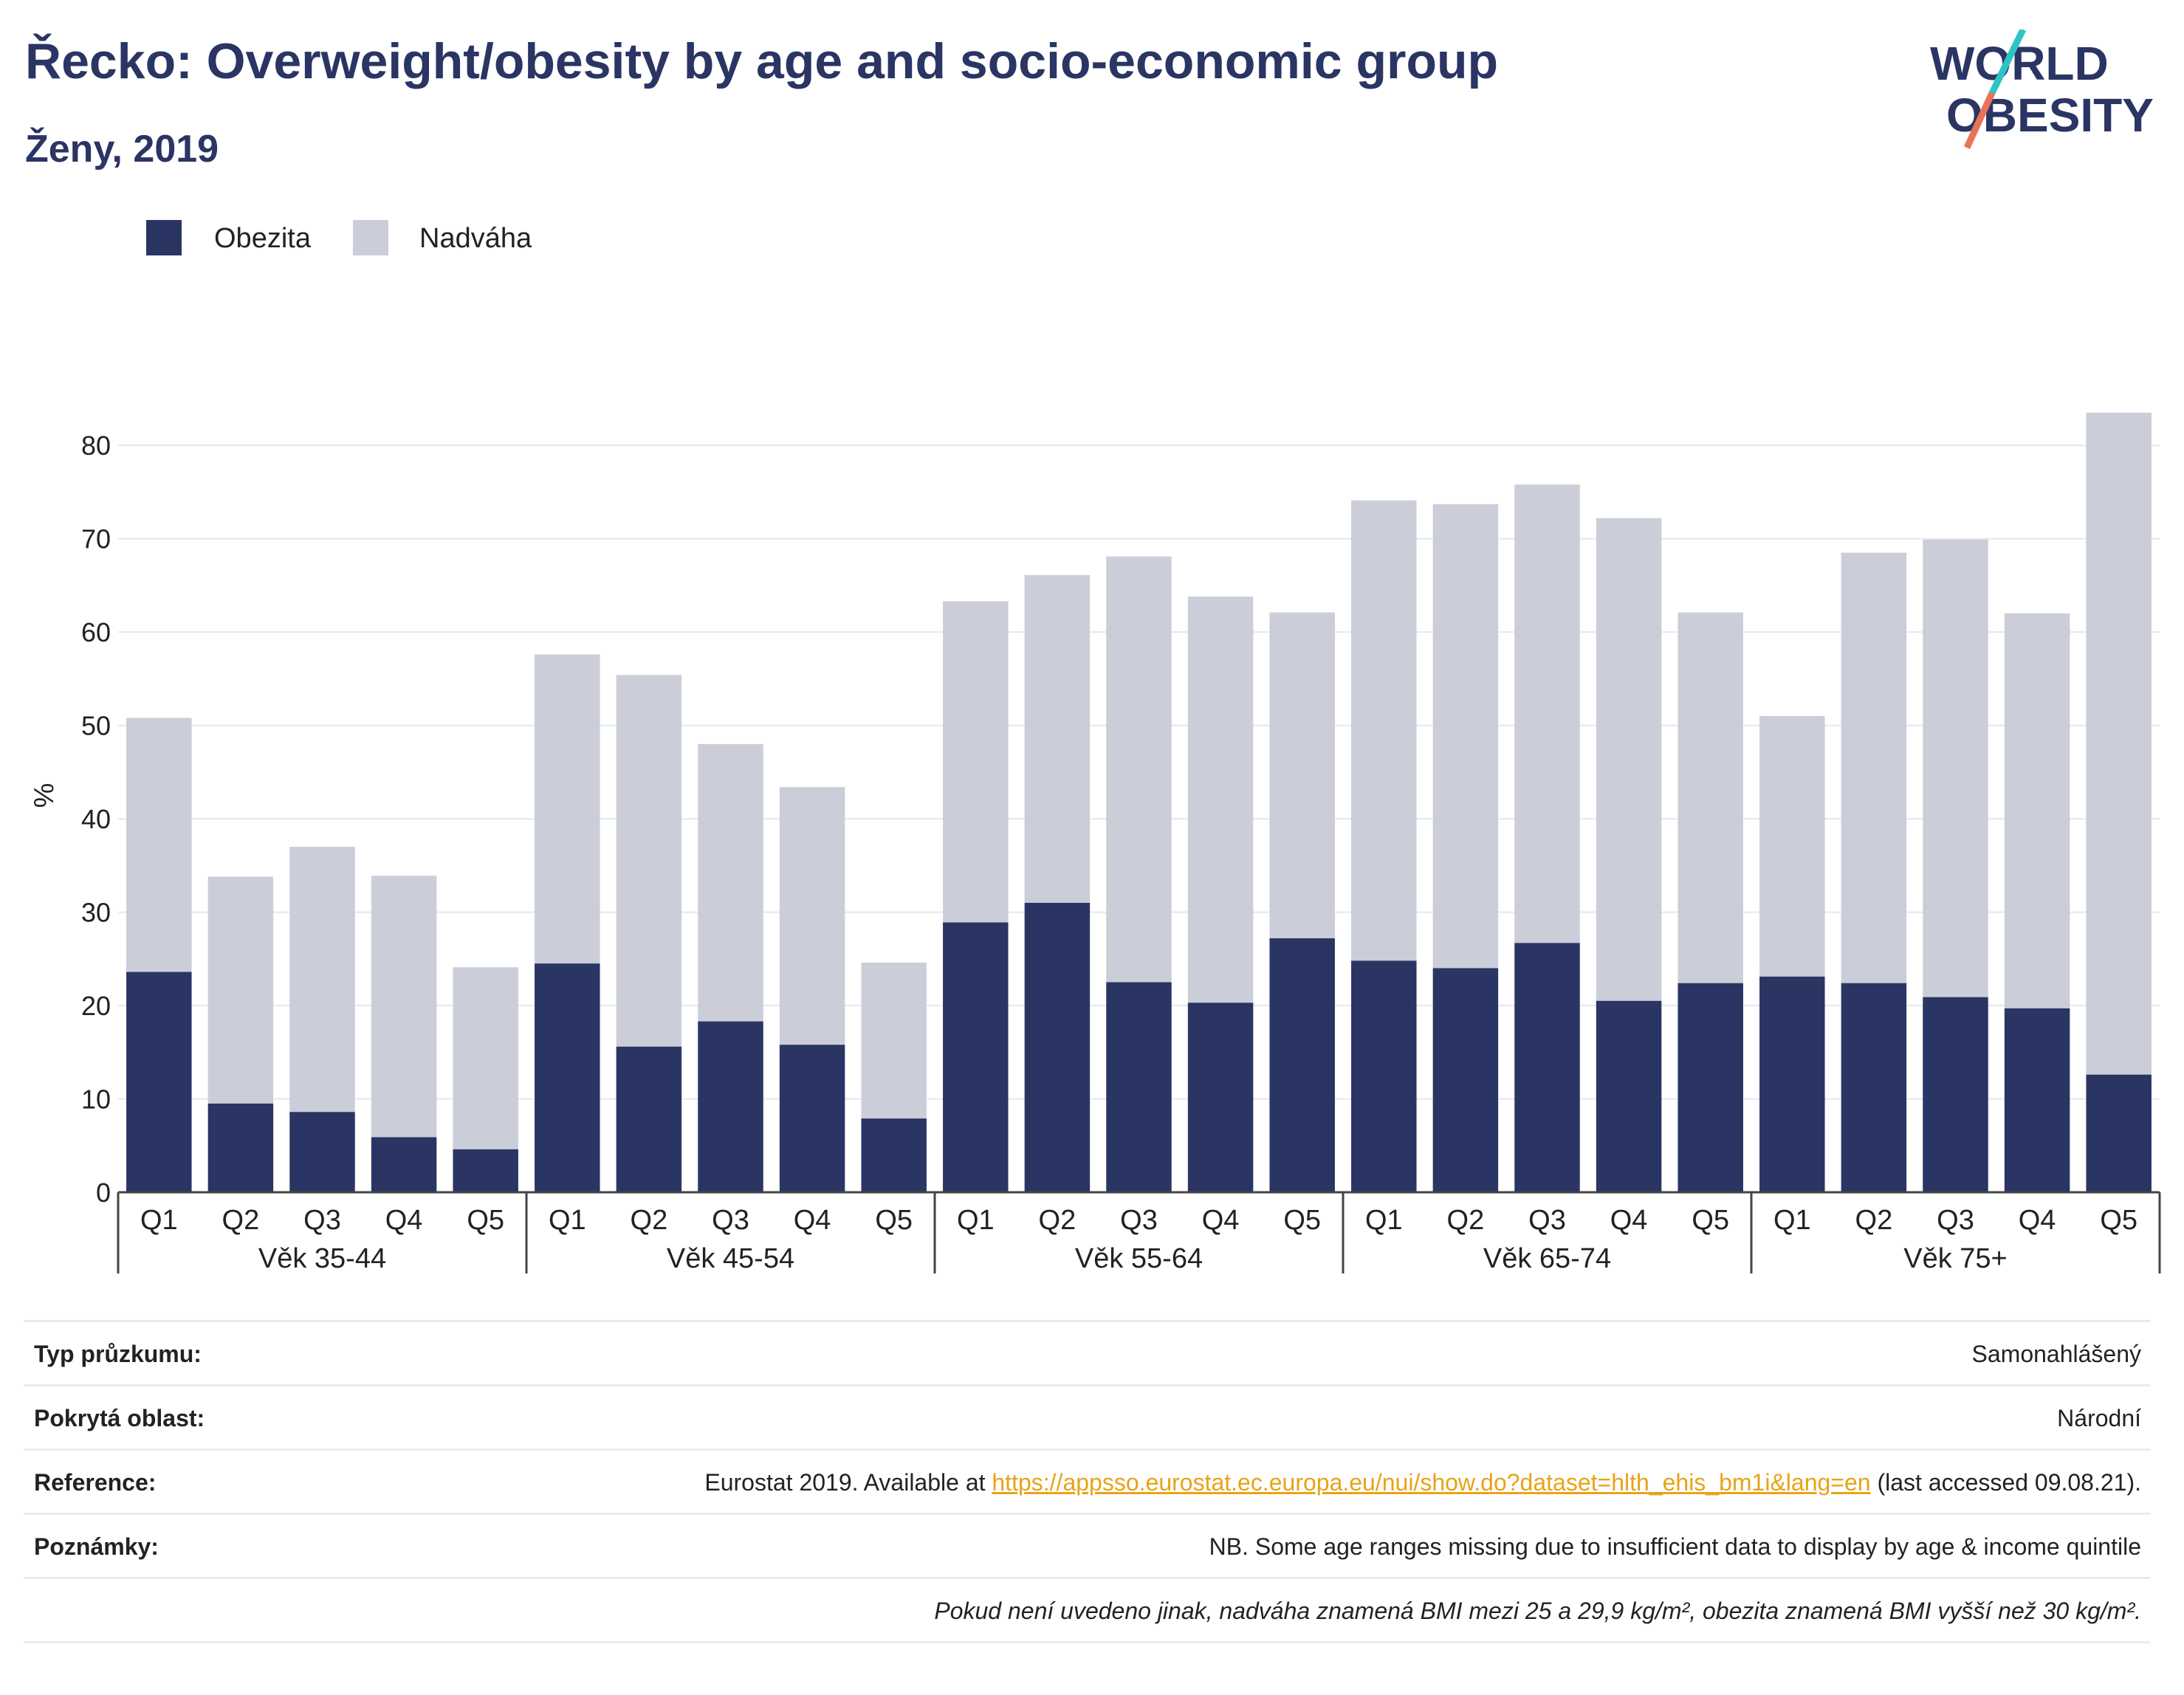  I want to click on meta-key-reference: Reference:, so click(96, 1482).